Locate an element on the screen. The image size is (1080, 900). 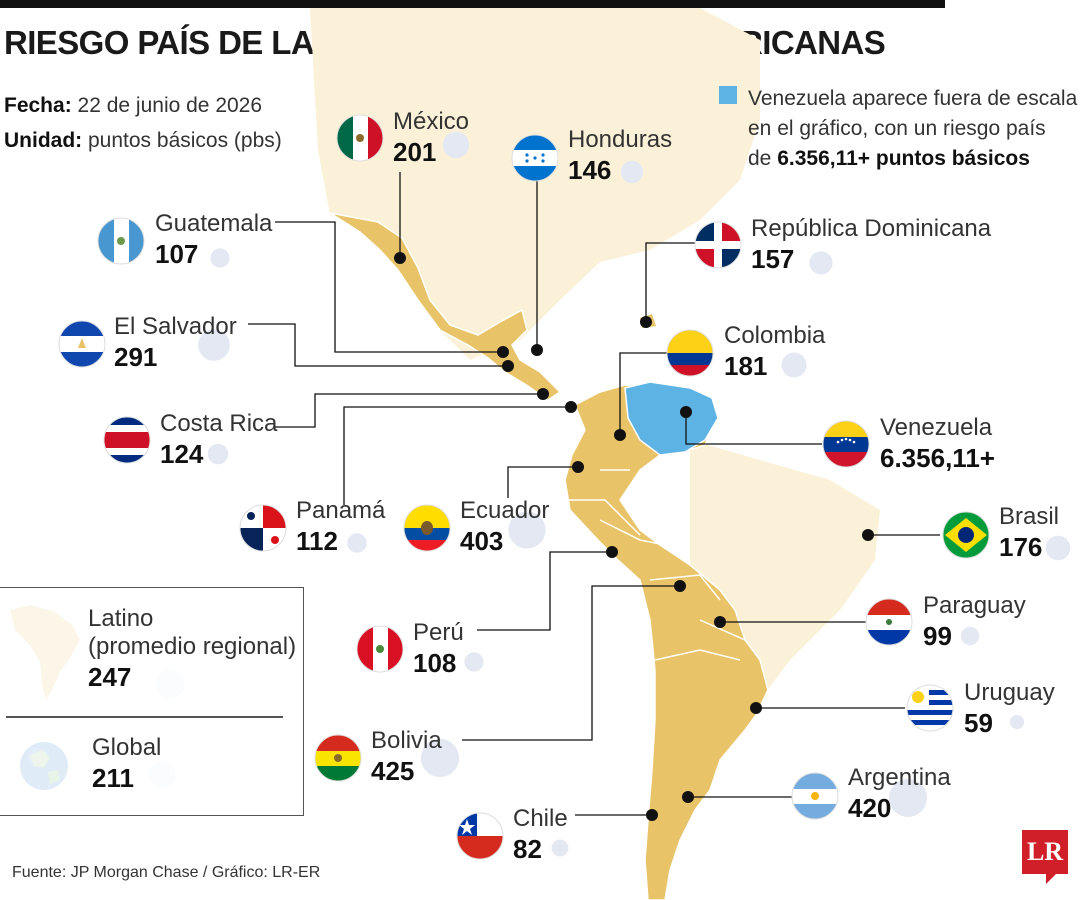
unit-label: Unidad: is located at coordinates (43, 140).